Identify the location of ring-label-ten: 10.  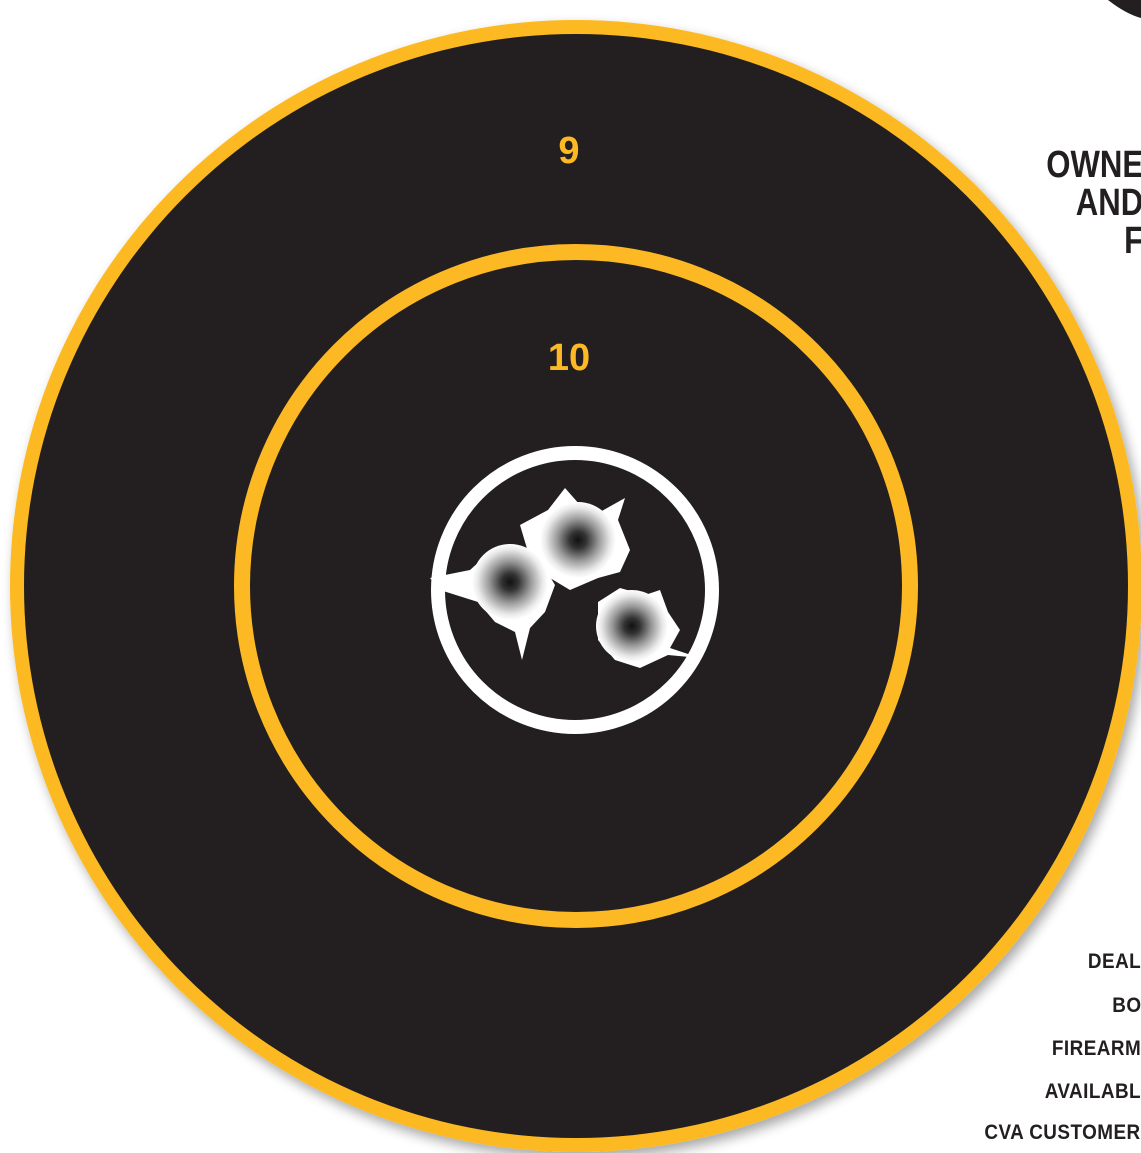
(569, 358).